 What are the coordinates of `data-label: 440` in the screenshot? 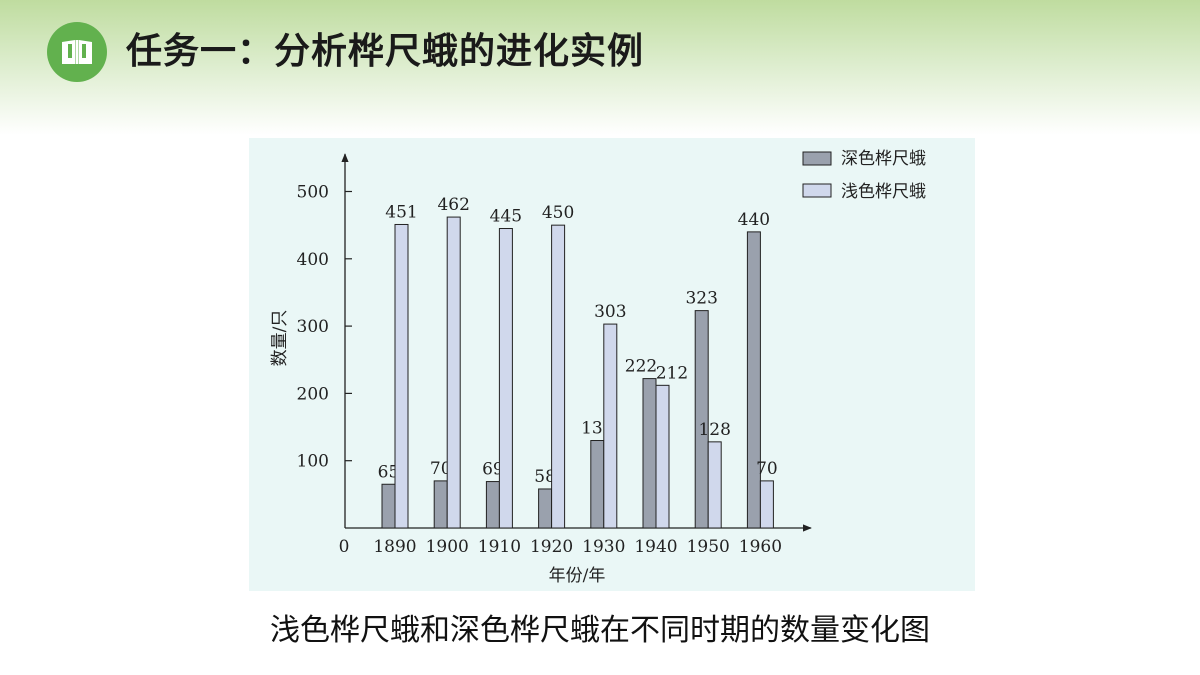 It's located at (754, 220).